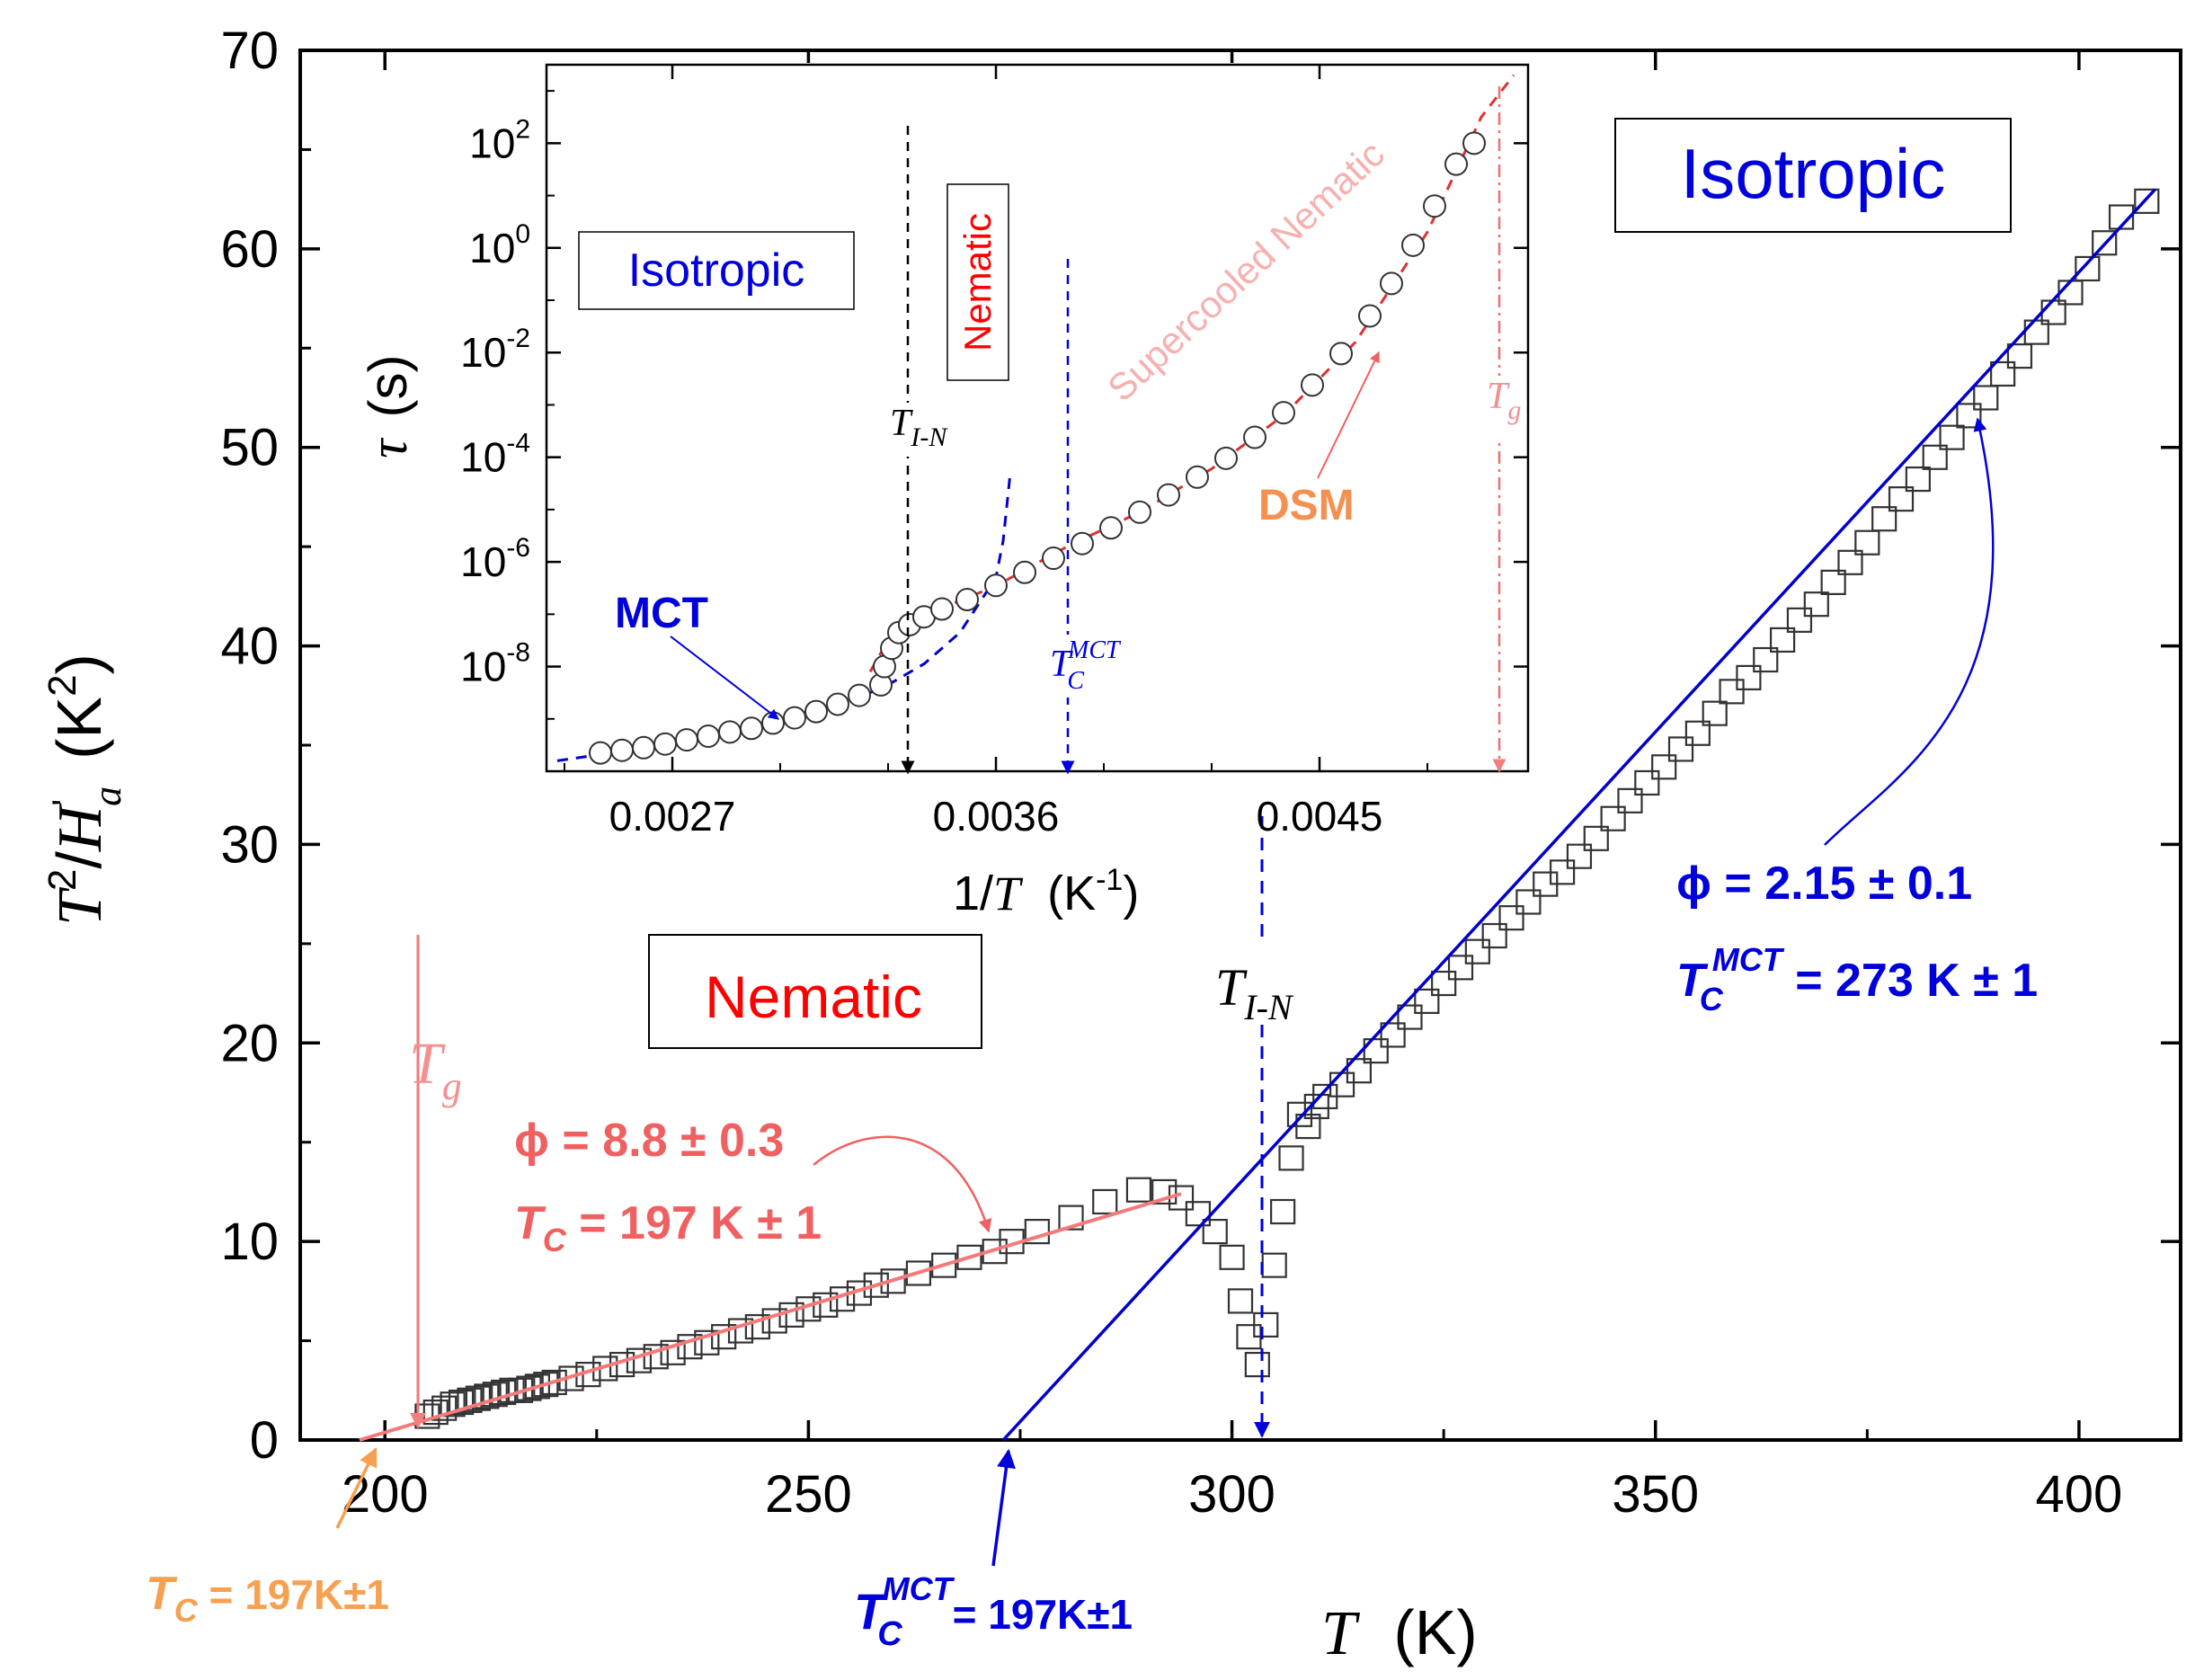 The image size is (2204, 1680). Describe the element at coordinates (1504, 400) in the screenshot. I see `inset-tg-label: Tg` at that location.